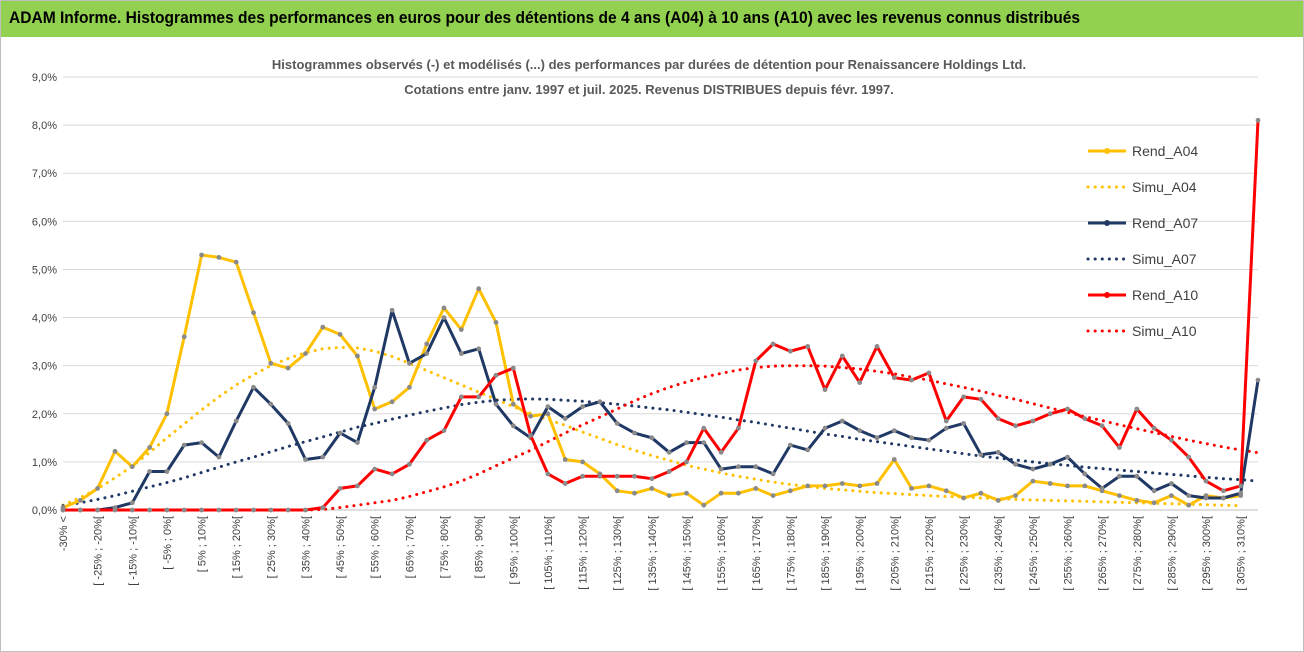 The image size is (1304, 652). What do you see at coordinates (133, 551) in the screenshot?
I see `x-tick-label: [ -15% ; -10%[` at bounding box center [133, 551].